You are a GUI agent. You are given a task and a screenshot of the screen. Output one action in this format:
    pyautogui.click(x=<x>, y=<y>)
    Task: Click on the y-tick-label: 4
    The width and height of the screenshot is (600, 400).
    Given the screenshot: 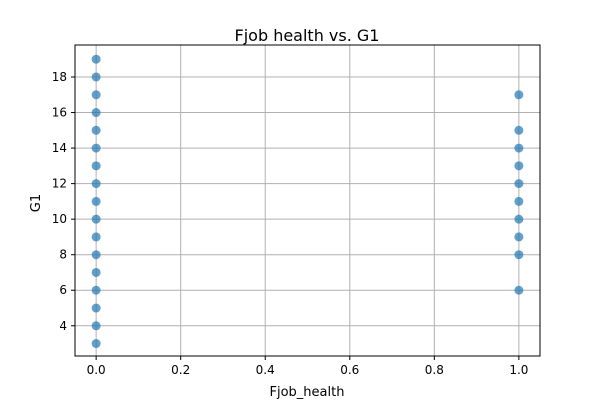 What is the action you would take?
    pyautogui.click(x=63, y=326)
    